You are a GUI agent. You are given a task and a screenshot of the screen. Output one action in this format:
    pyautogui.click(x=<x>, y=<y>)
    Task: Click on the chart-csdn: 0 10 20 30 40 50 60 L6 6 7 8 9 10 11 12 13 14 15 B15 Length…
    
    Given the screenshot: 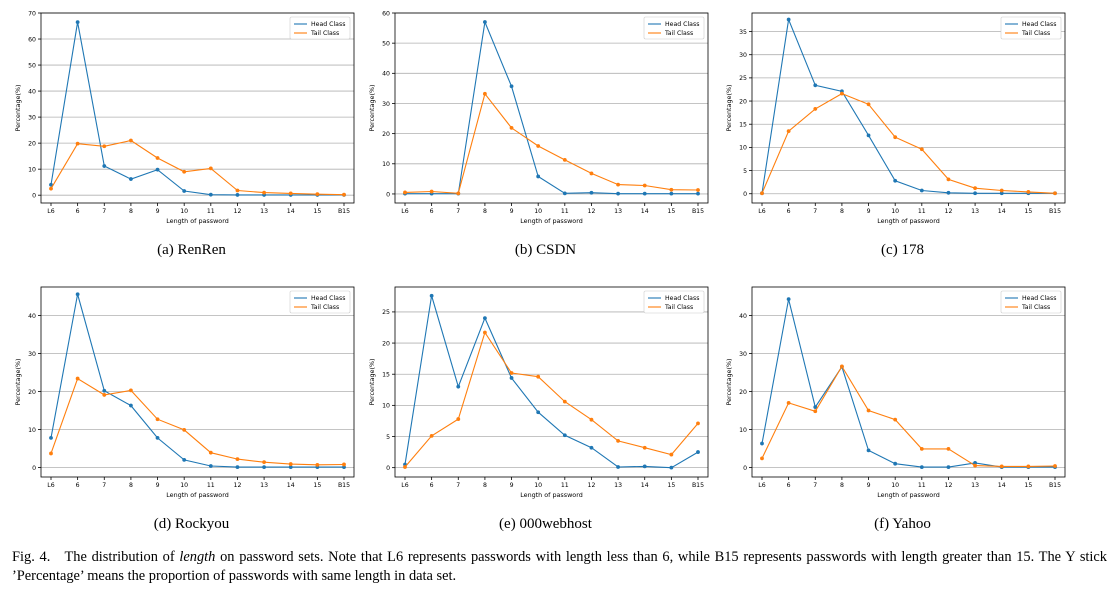 What is the action you would take?
    pyautogui.click(x=538, y=117)
    